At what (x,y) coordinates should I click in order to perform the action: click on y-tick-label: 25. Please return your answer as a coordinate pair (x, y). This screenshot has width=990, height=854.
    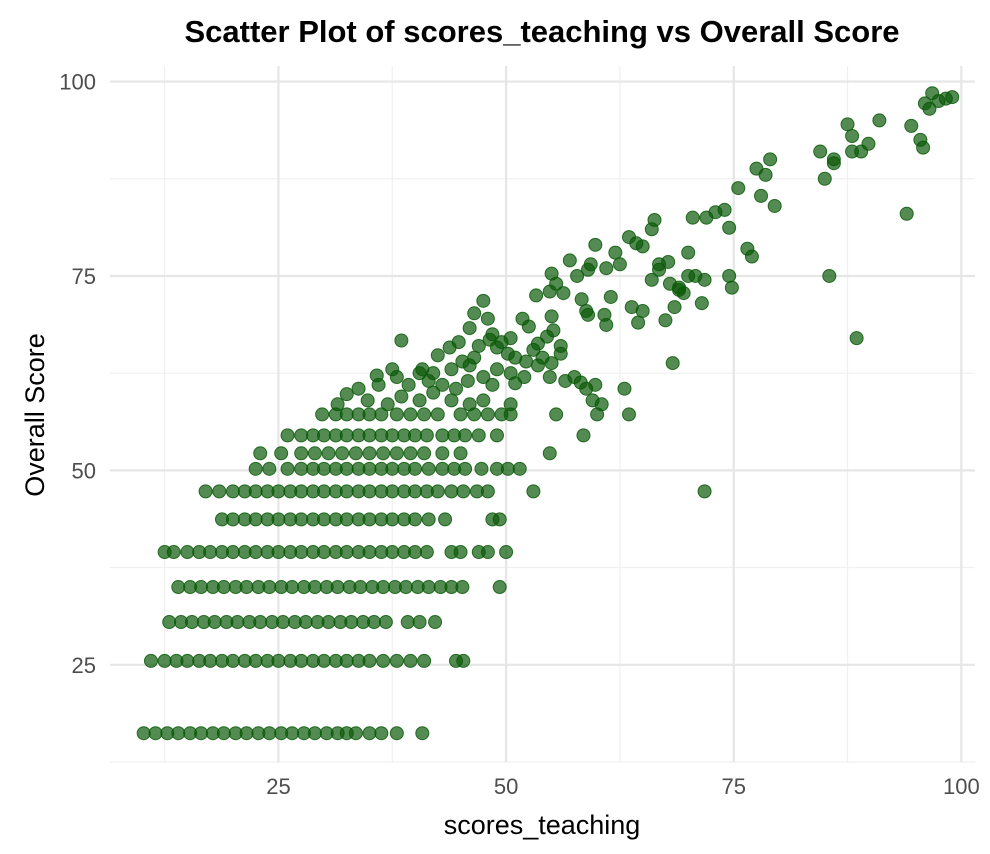
    Looking at the image, I should click on (84, 665).